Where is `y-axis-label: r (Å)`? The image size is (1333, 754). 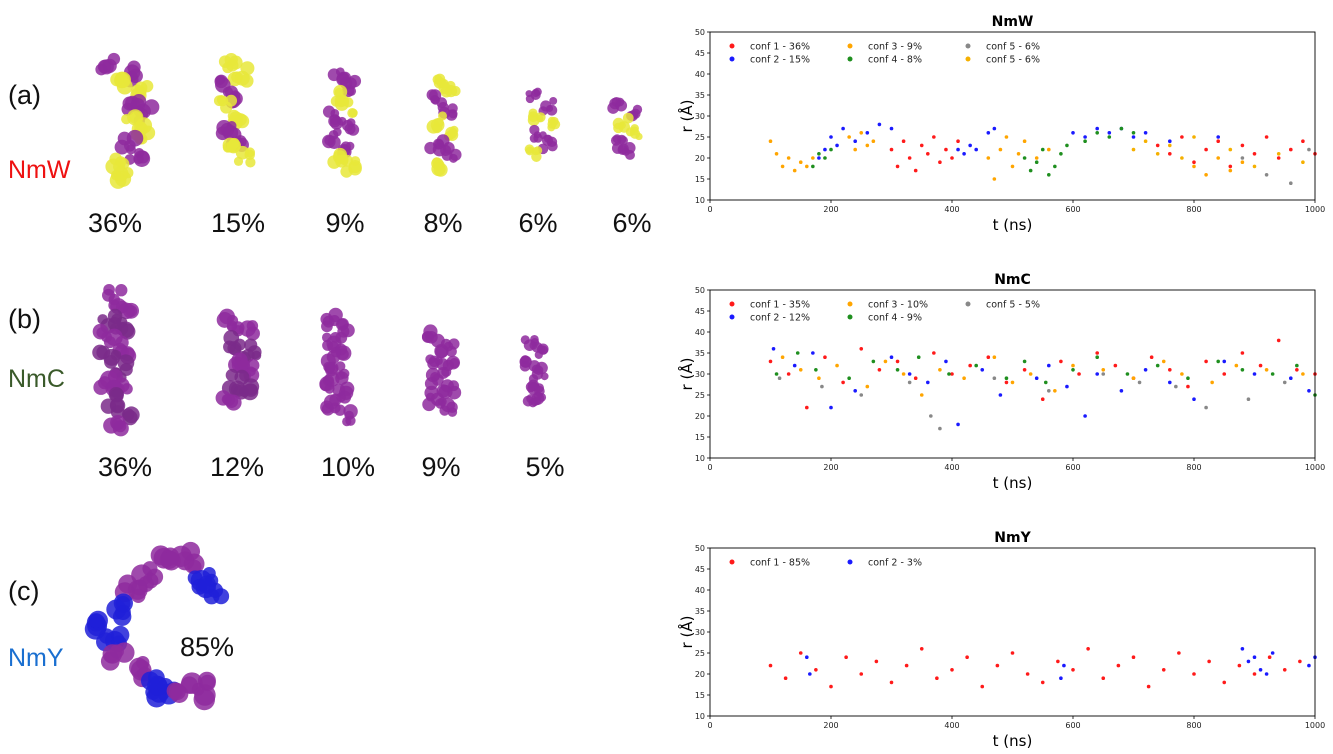
y-axis-label: r (Å) is located at coordinates (686, 374).